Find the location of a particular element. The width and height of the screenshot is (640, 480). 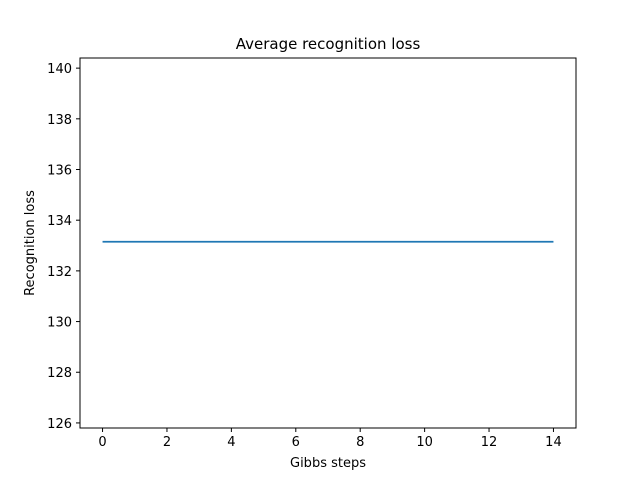

x-tick-label: 8 is located at coordinates (360, 442).